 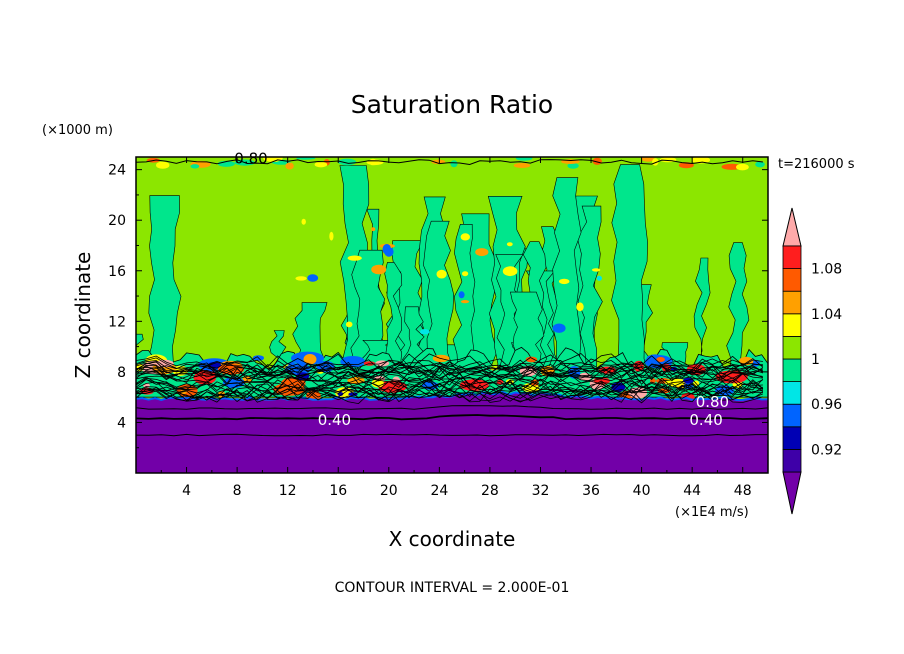 What do you see at coordinates (541, 491) in the screenshot?
I see `x-tick-label: 32` at bounding box center [541, 491].